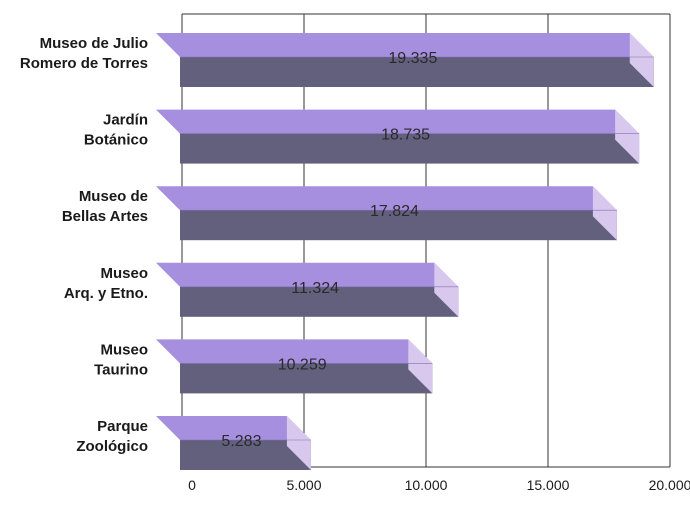 Image resolution: width=690 pixels, height=517 pixels. What do you see at coordinates (302, 364) in the screenshot?
I see `bar-value-label: 10.259` at bounding box center [302, 364].